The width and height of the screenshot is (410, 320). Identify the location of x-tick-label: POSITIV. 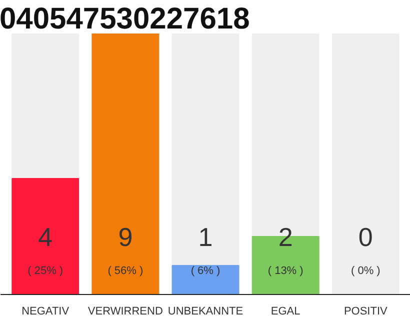
(366, 312).